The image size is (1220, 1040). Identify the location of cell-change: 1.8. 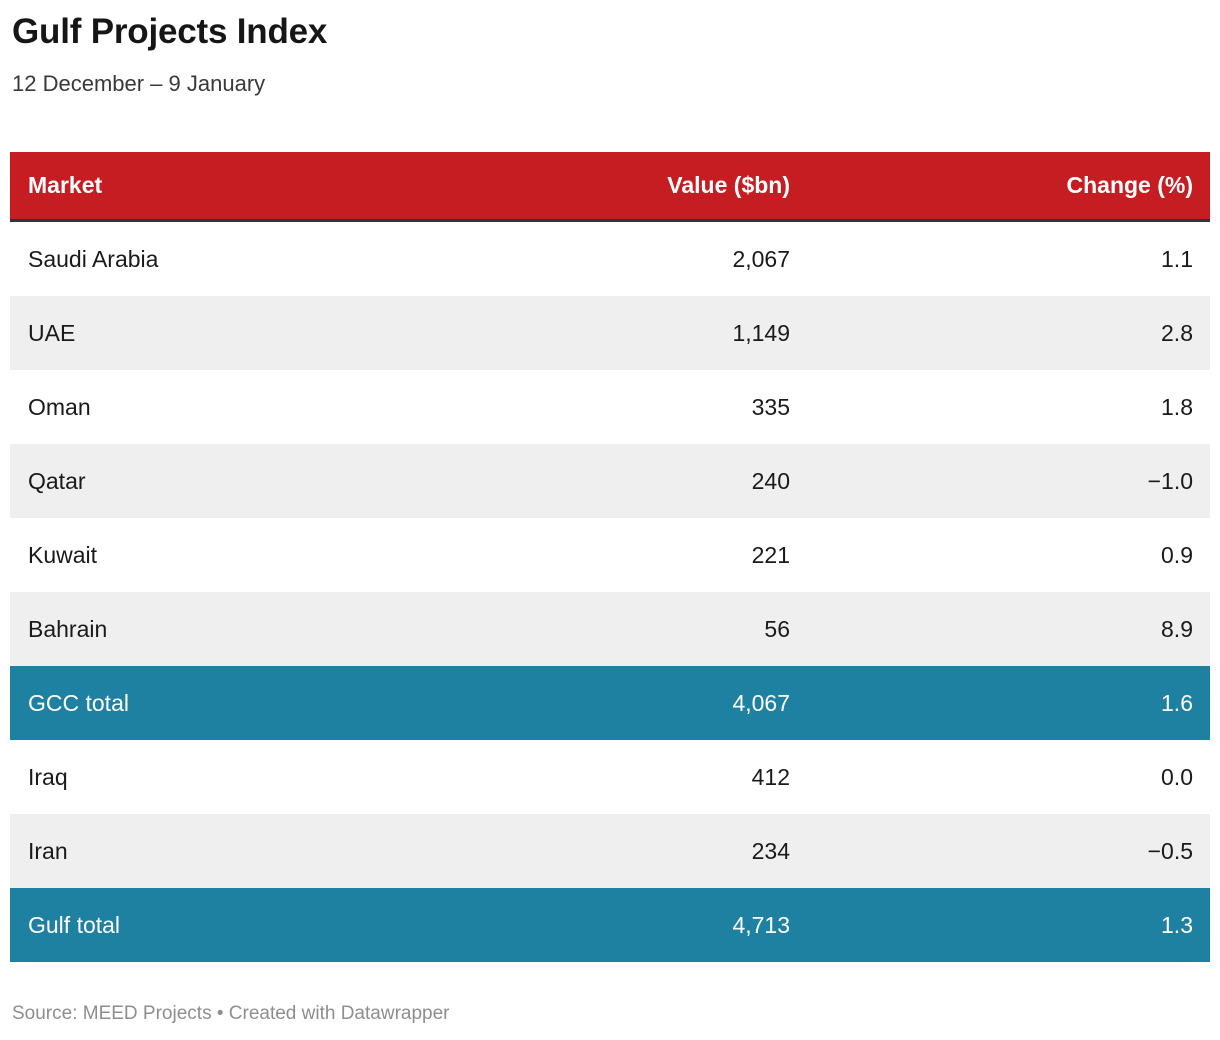
(1177, 406).